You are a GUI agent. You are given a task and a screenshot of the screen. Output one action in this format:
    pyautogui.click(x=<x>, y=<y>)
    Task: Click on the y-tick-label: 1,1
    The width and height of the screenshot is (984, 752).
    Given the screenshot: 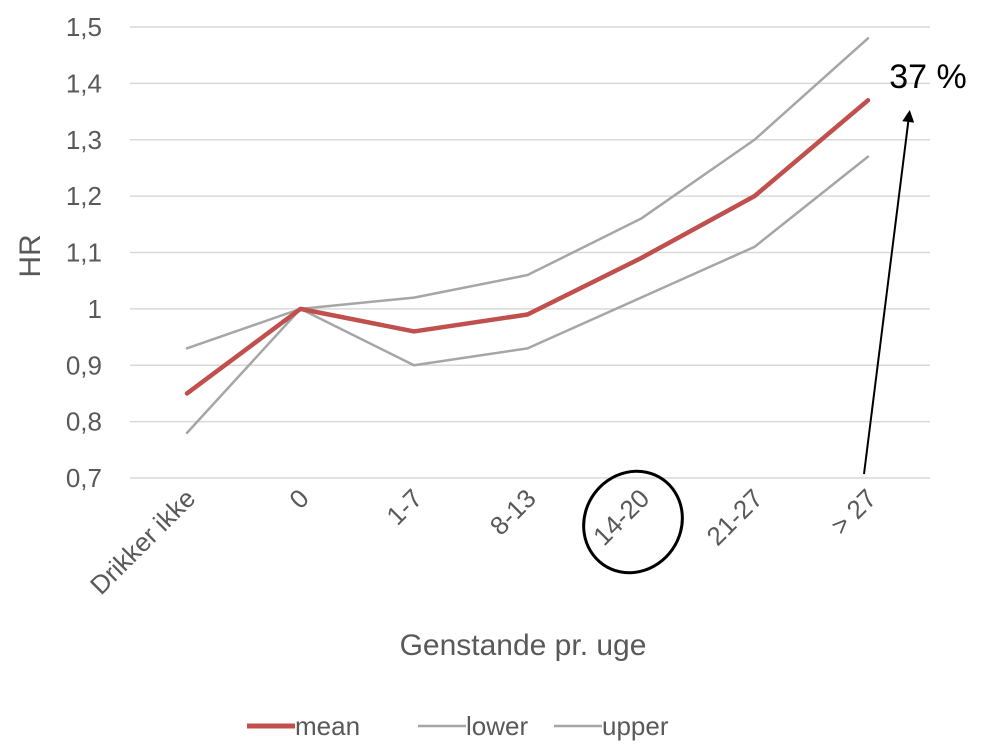 What is the action you would take?
    pyautogui.click(x=84, y=253)
    